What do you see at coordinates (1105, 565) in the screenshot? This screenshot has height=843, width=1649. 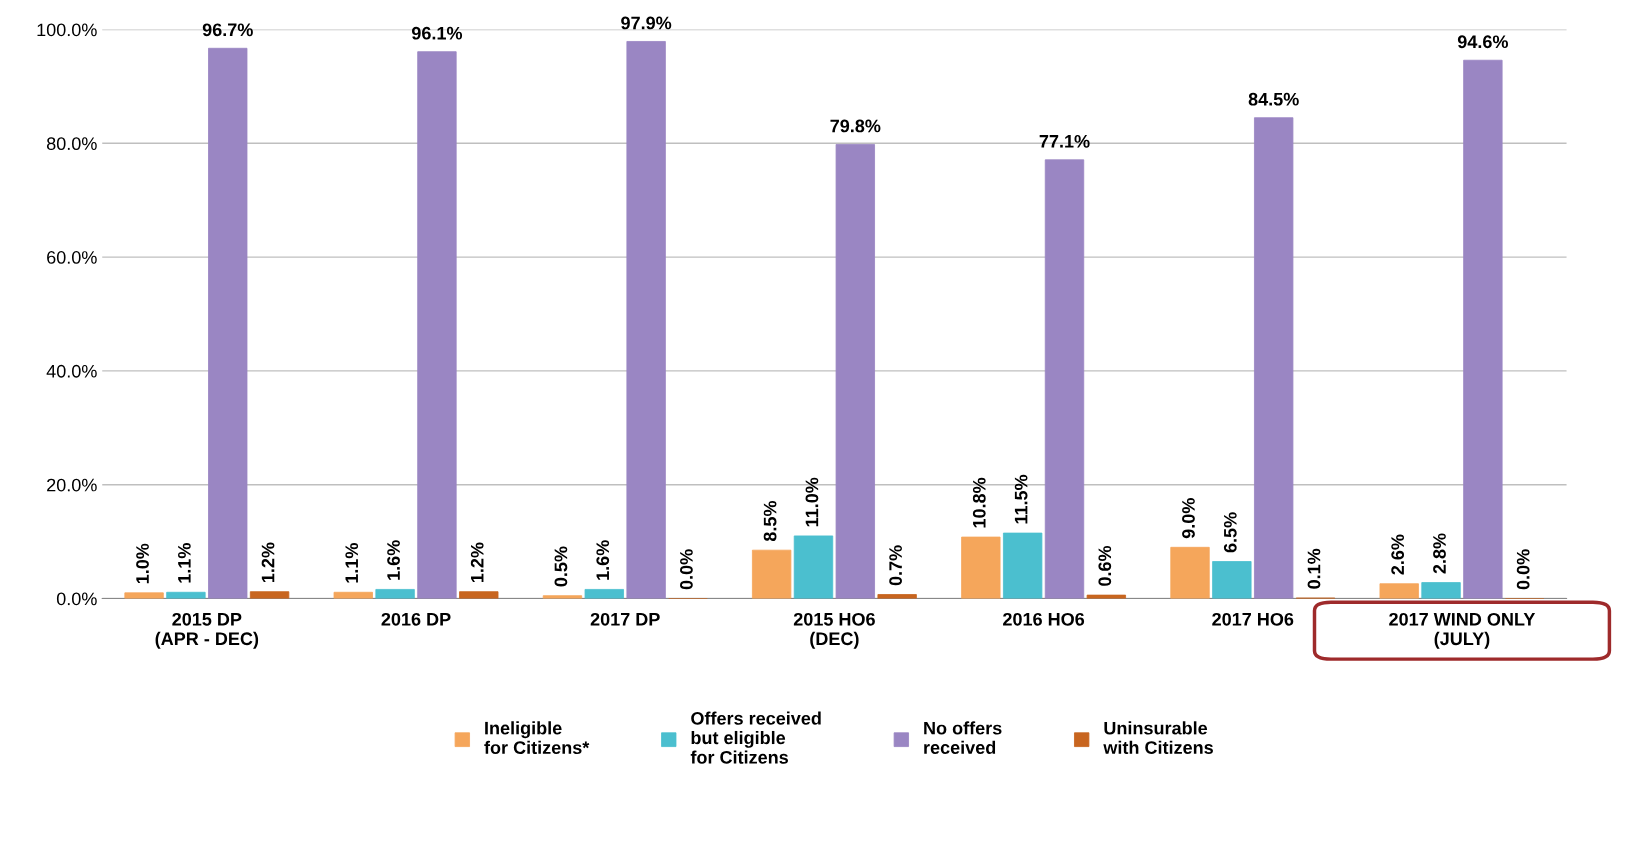 I see `data-label: 0.6%` at bounding box center [1105, 565].